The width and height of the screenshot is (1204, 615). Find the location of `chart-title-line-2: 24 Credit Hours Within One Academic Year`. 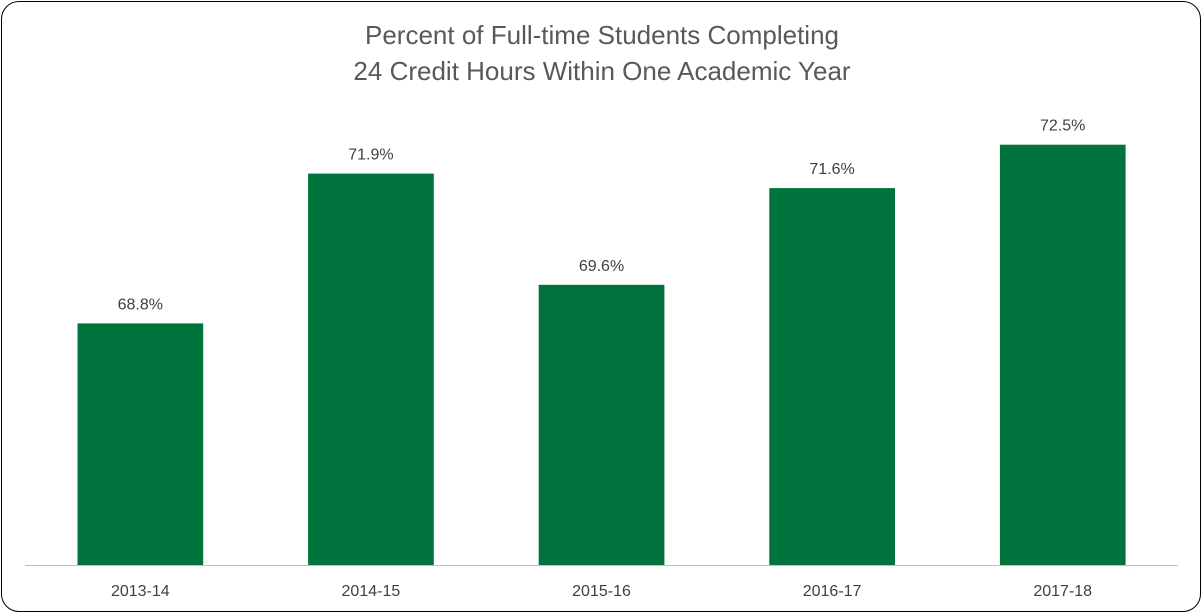

chart-title-line-2: 24 Credit Hours Within One Academic Year is located at coordinates (602, 71).